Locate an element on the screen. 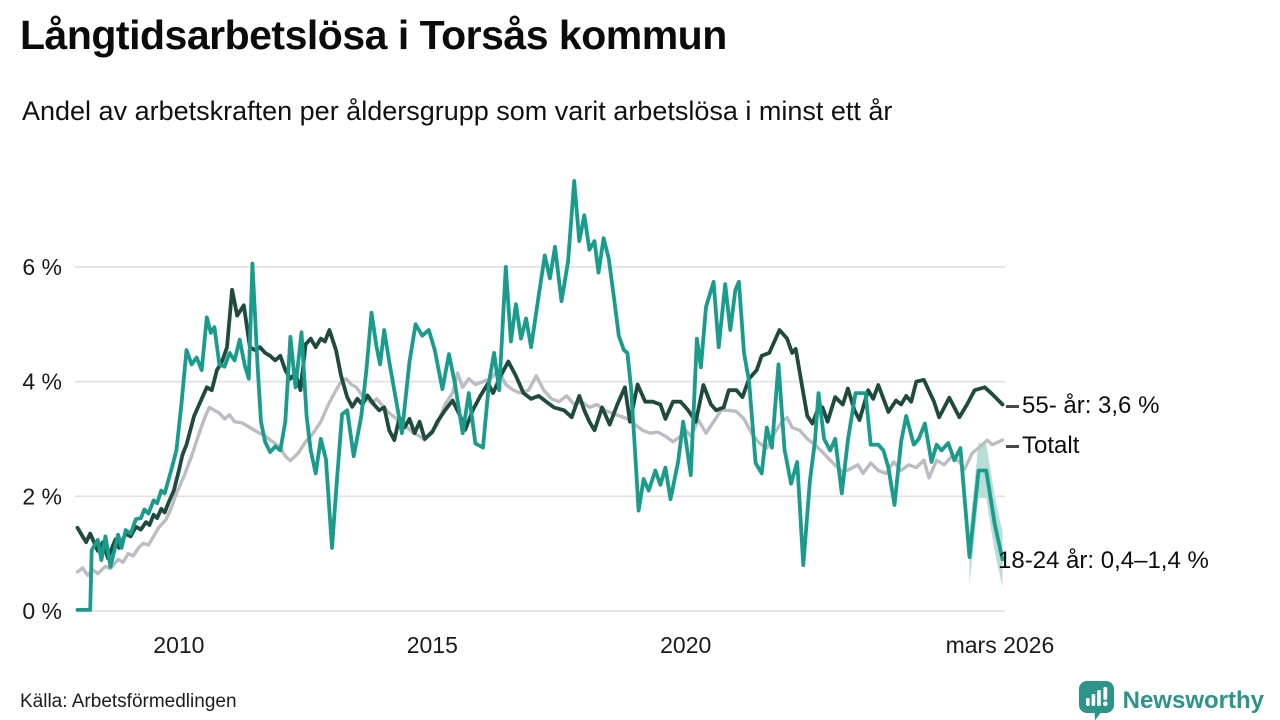 The image size is (1280, 720). newsworthy-brand: Newsworthy is located at coordinates (1171, 700).